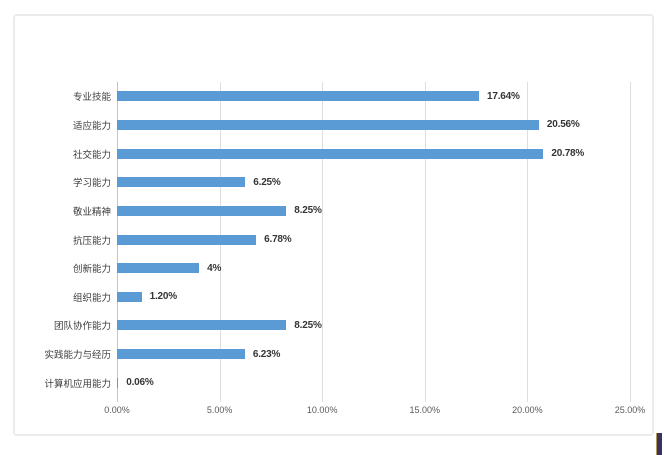  I want to click on bar-value-label: 20.78%, so click(568, 154).